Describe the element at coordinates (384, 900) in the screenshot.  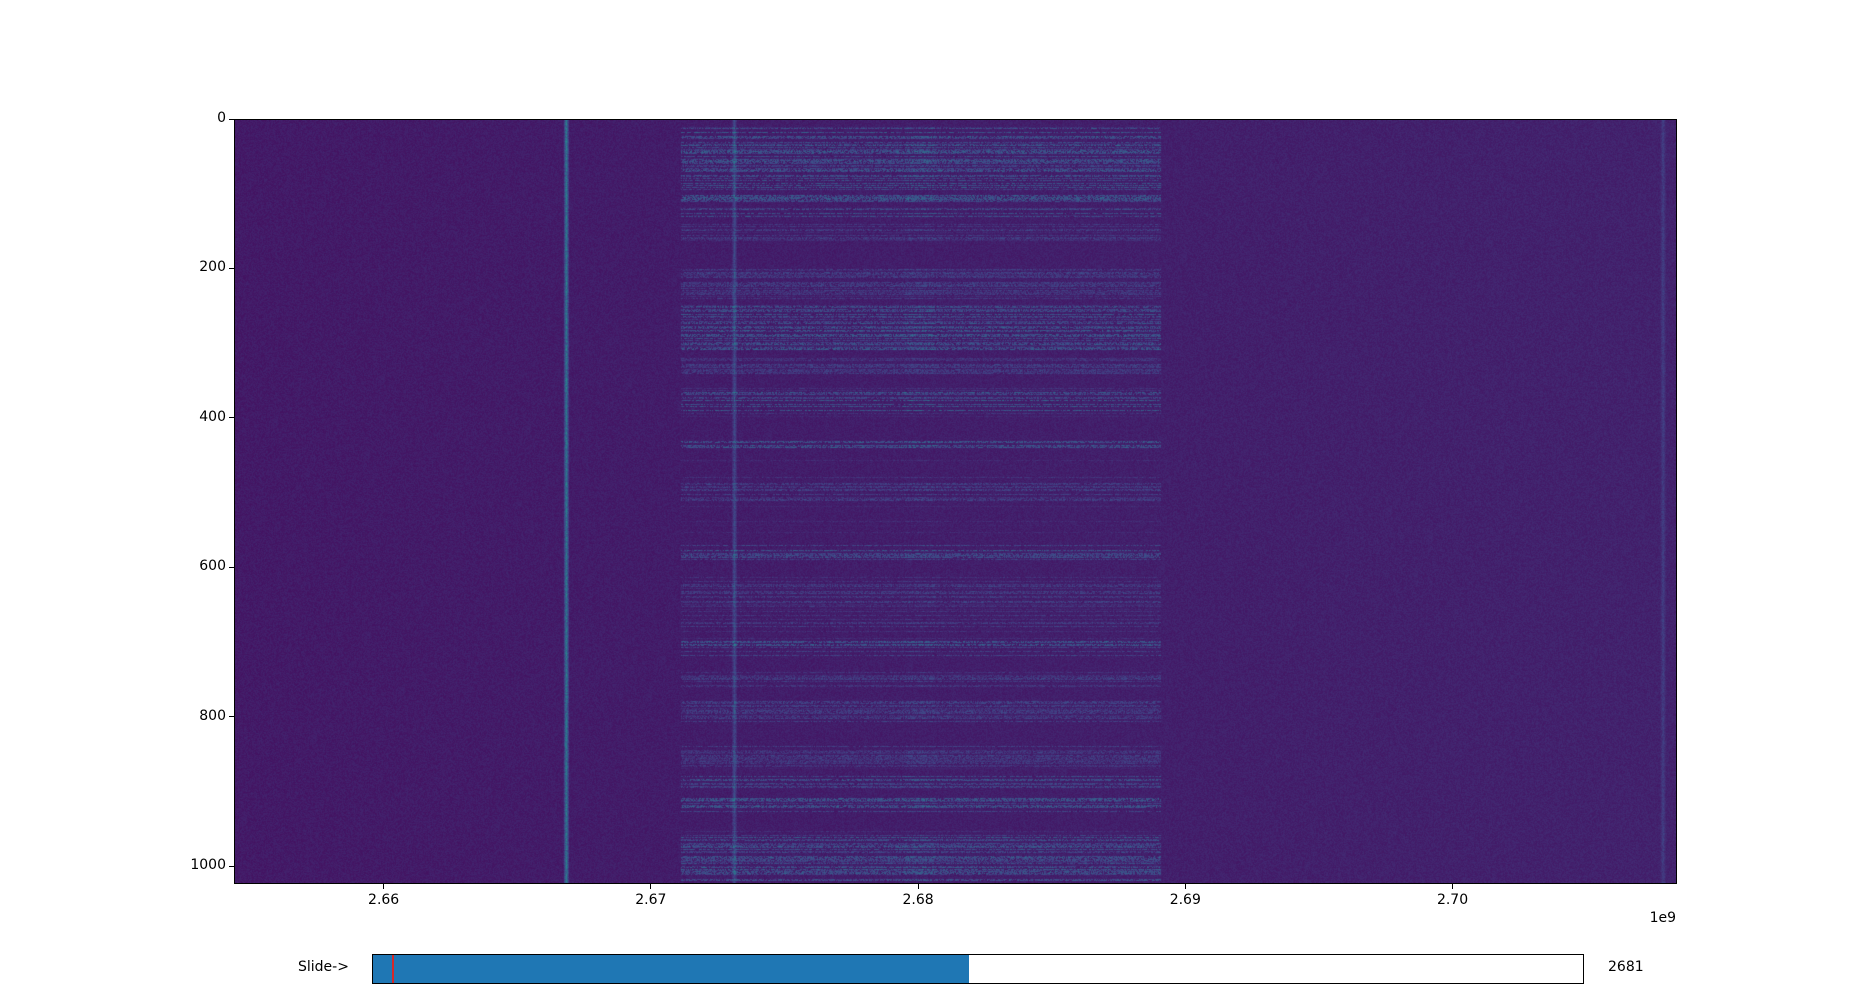
I see `x-tick-label: 2.66` at that location.